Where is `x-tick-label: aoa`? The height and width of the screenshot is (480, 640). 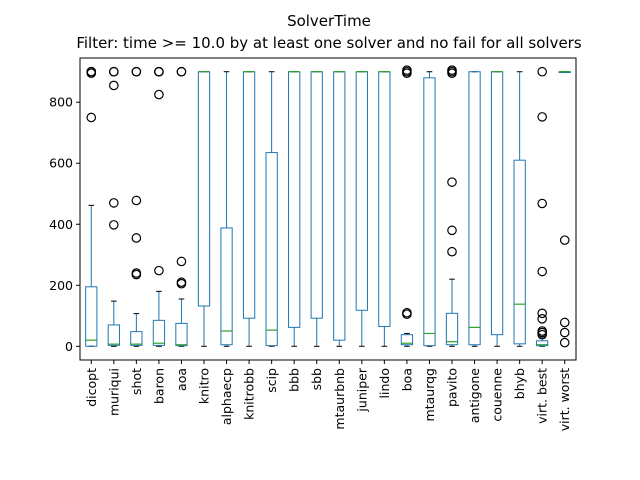 x-tick-label: aoa is located at coordinates (181, 379).